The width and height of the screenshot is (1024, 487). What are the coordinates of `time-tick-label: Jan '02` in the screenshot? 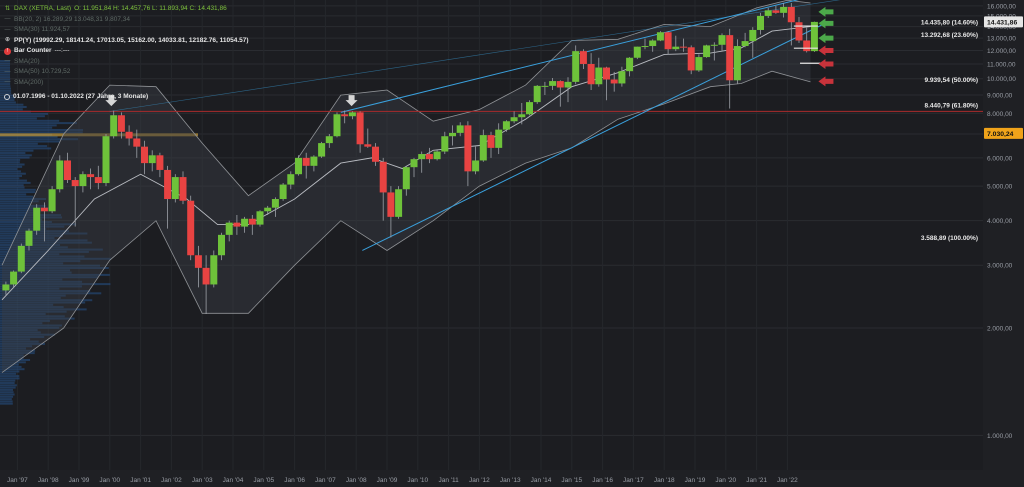 It's located at (171, 480).